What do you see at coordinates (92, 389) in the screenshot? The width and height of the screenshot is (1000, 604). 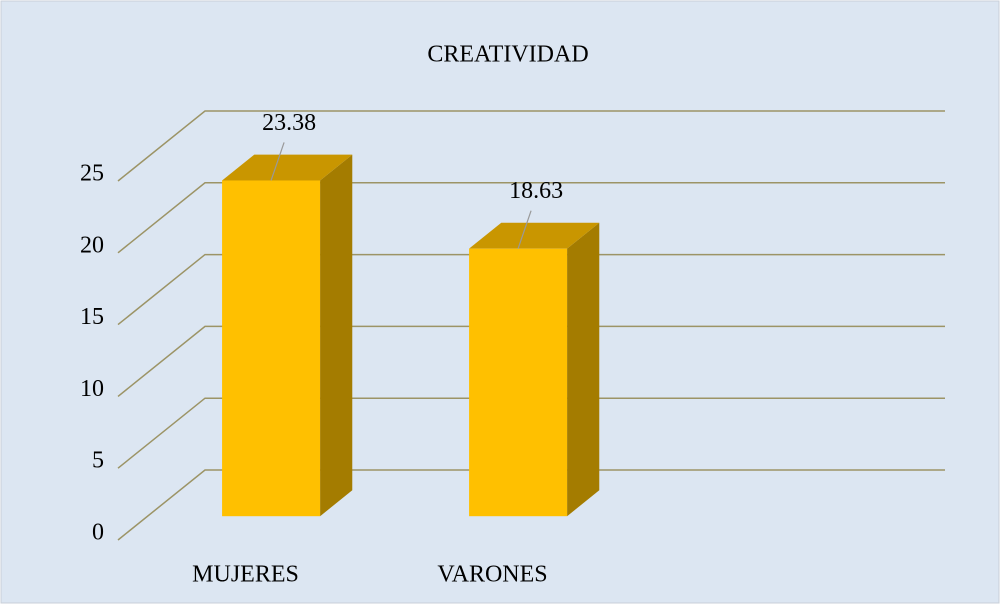 I see `y-tick-label: 10` at bounding box center [92, 389].